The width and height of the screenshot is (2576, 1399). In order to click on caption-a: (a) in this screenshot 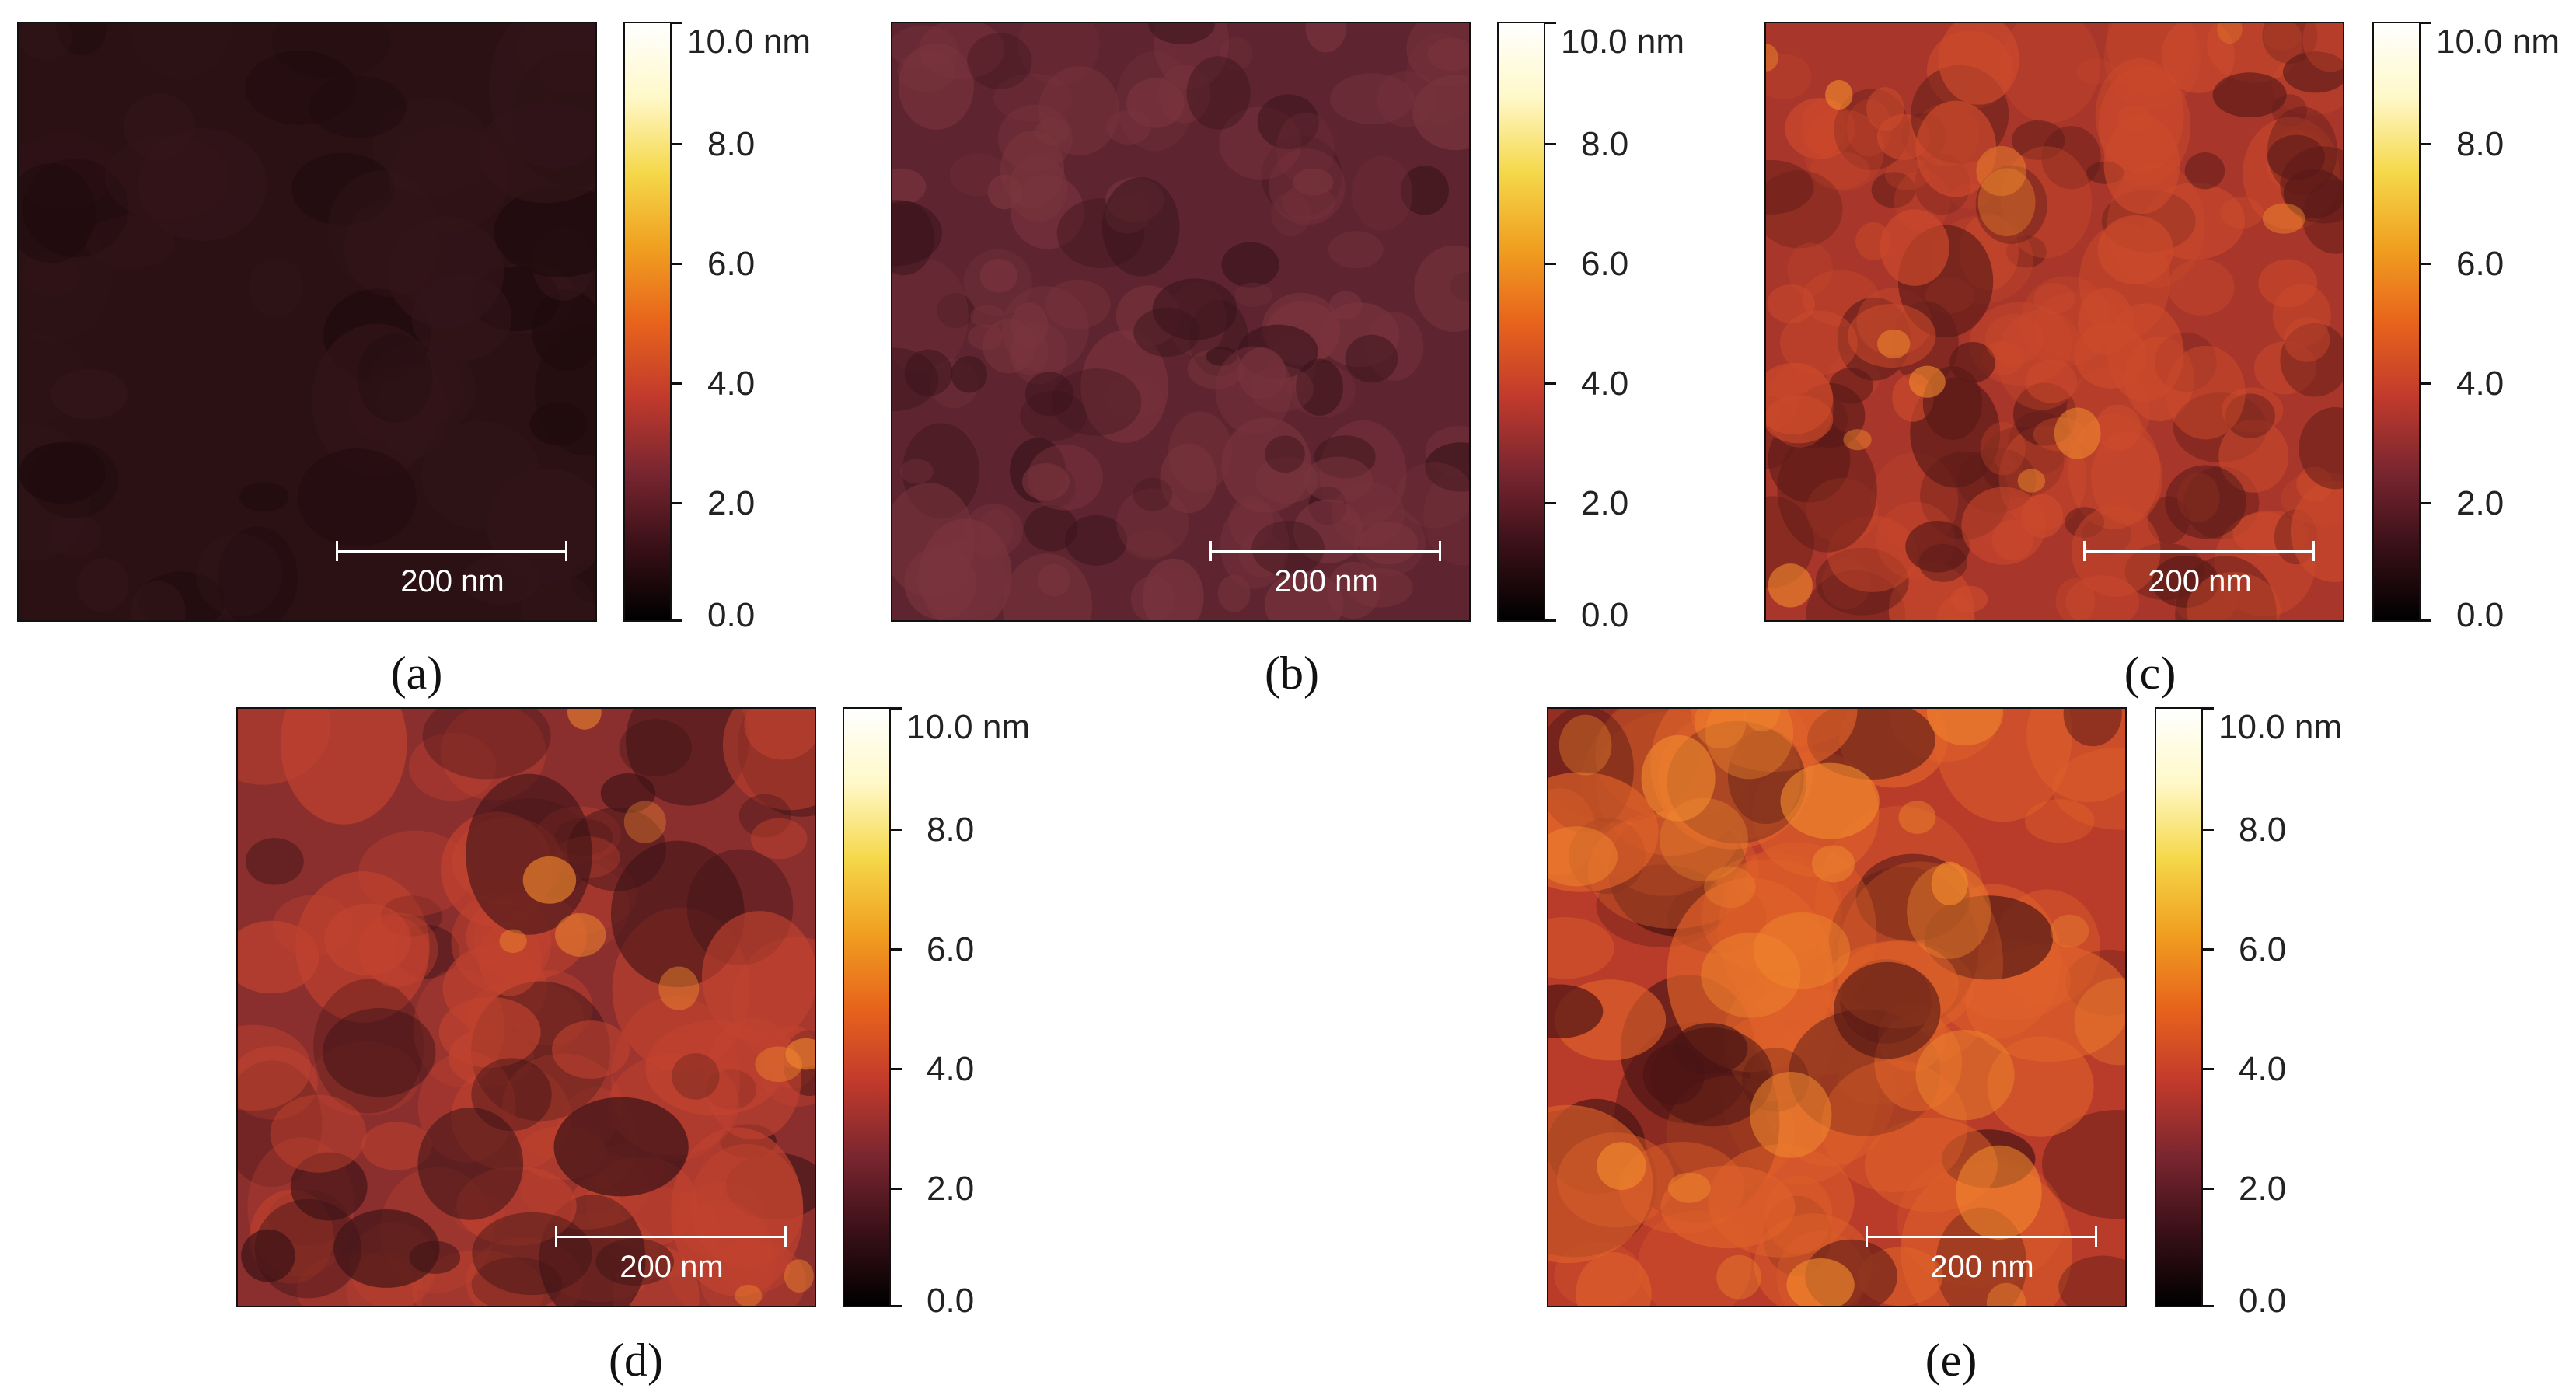, I will do `click(416, 673)`.